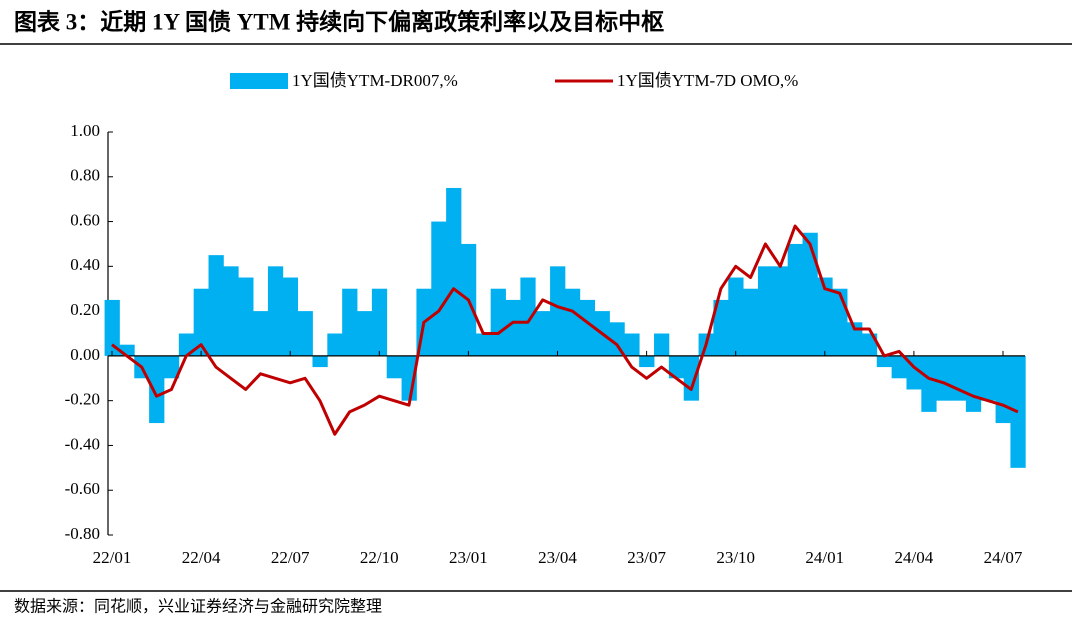 The width and height of the screenshot is (1080, 636). Describe the element at coordinates (1003, 557) in the screenshot. I see `x-tick-label: 24/07` at that location.